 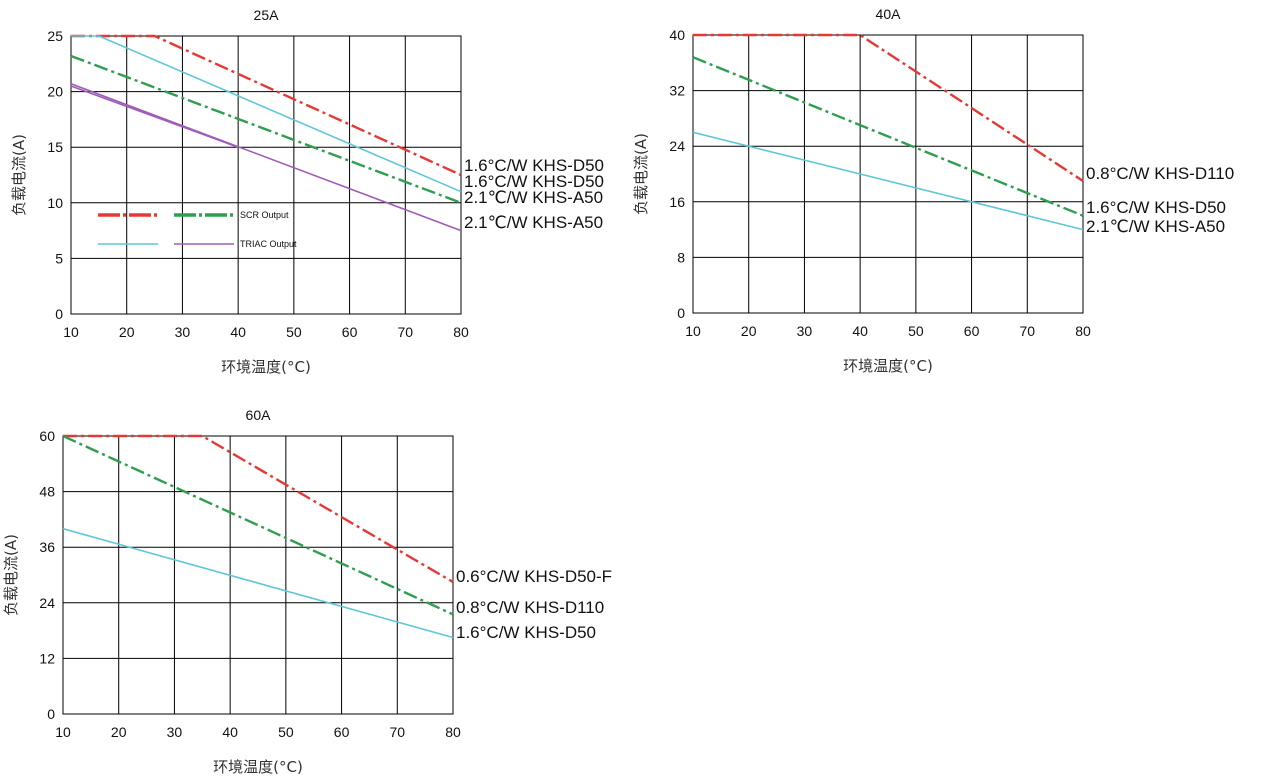 What do you see at coordinates (677, 35) in the screenshot?
I see `y-tick-label: 40` at bounding box center [677, 35].